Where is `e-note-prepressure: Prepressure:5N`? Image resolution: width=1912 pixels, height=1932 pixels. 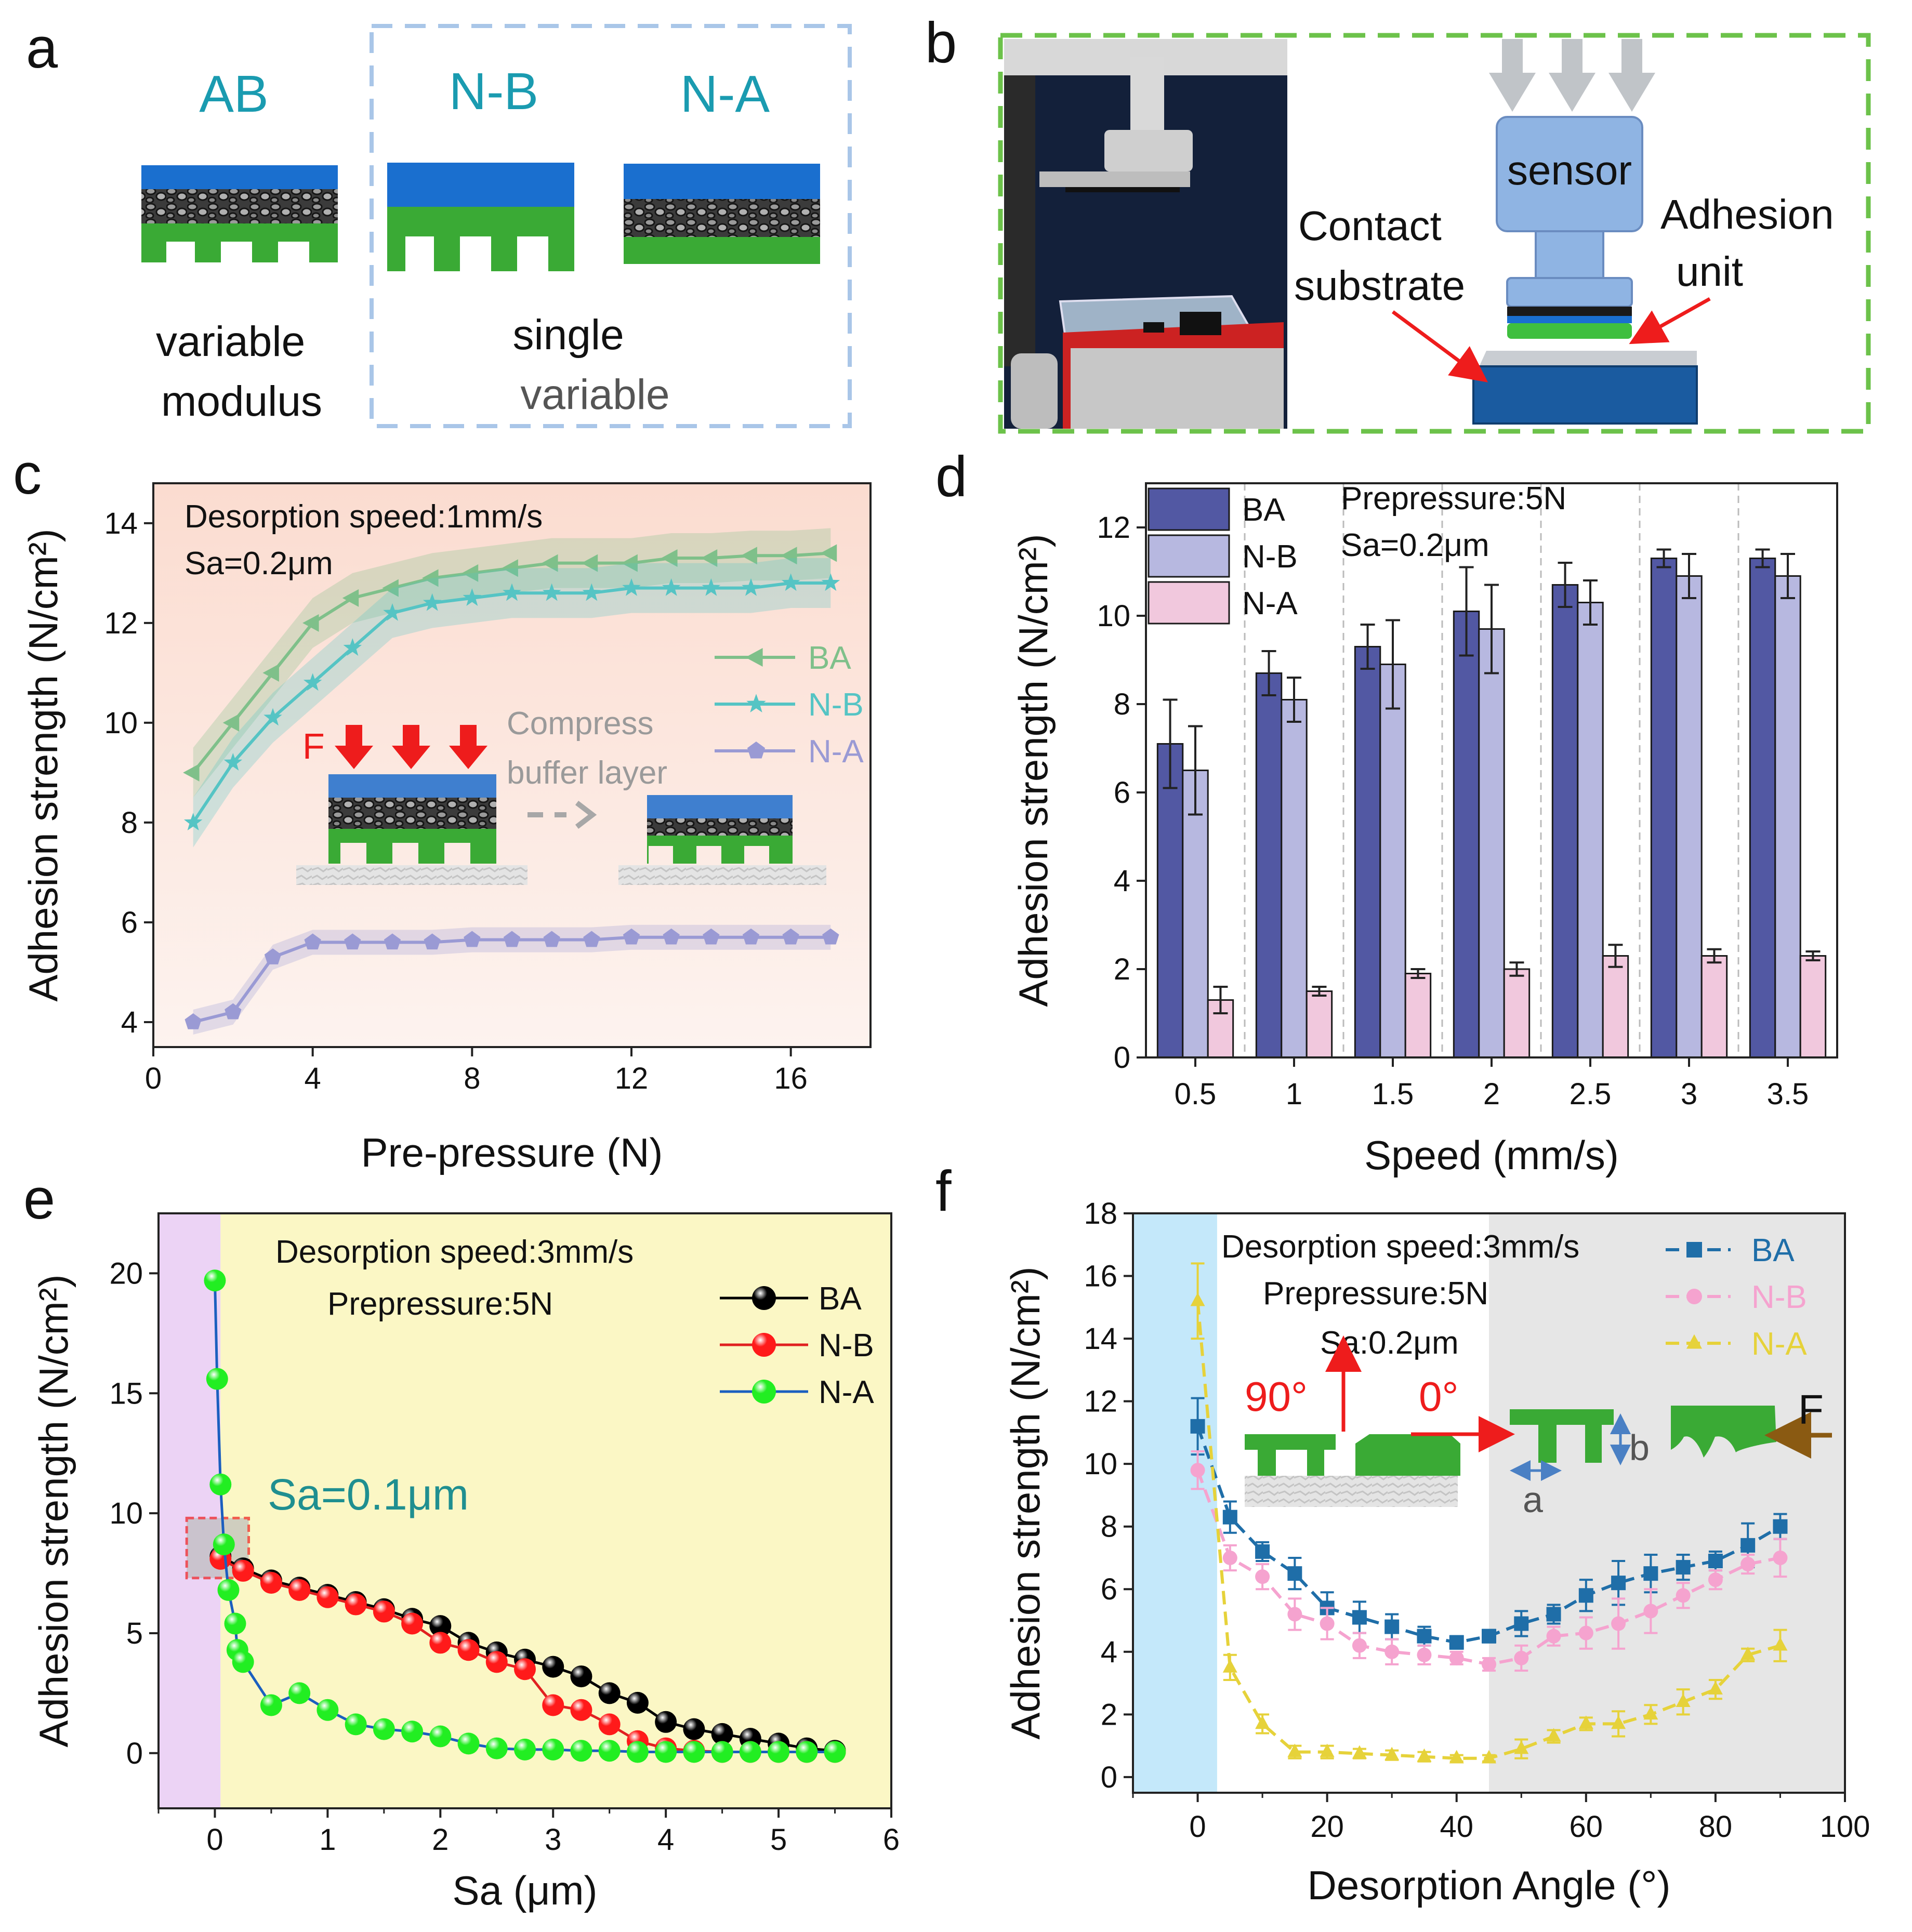
e-note-prepressure: Prepressure:5N is located at coordinates (440, 1304).